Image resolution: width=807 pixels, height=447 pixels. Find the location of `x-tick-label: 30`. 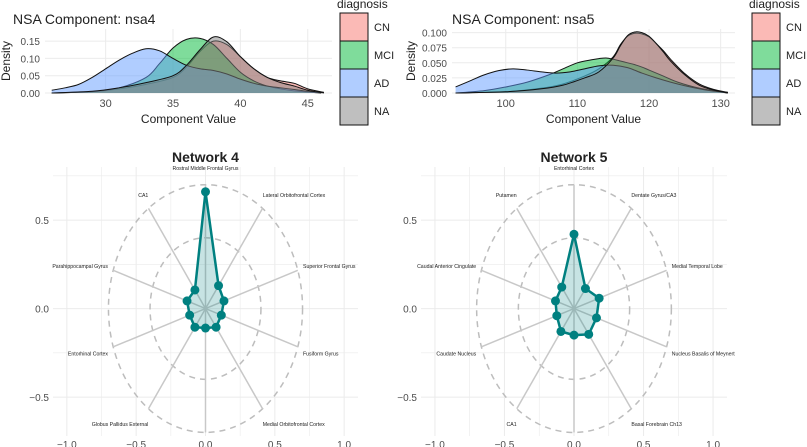

x-tick-label: 30 is located at coordinates (106, 104).